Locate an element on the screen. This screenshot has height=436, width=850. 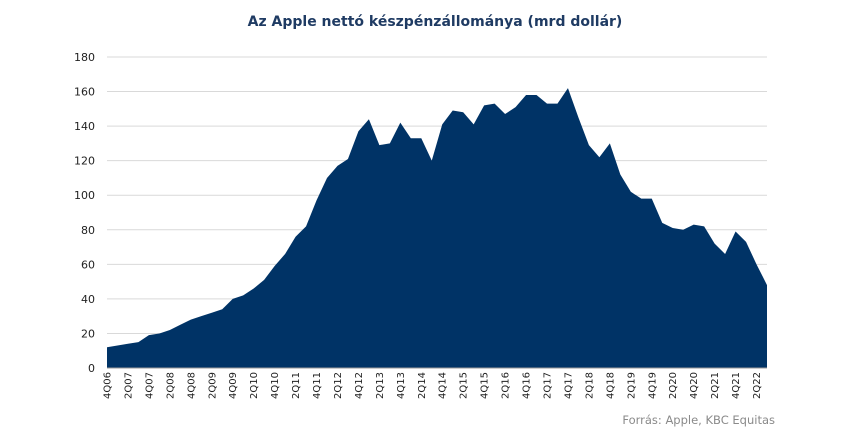
x-tick-label: 2Q08 is located at coordinates (170, 385).